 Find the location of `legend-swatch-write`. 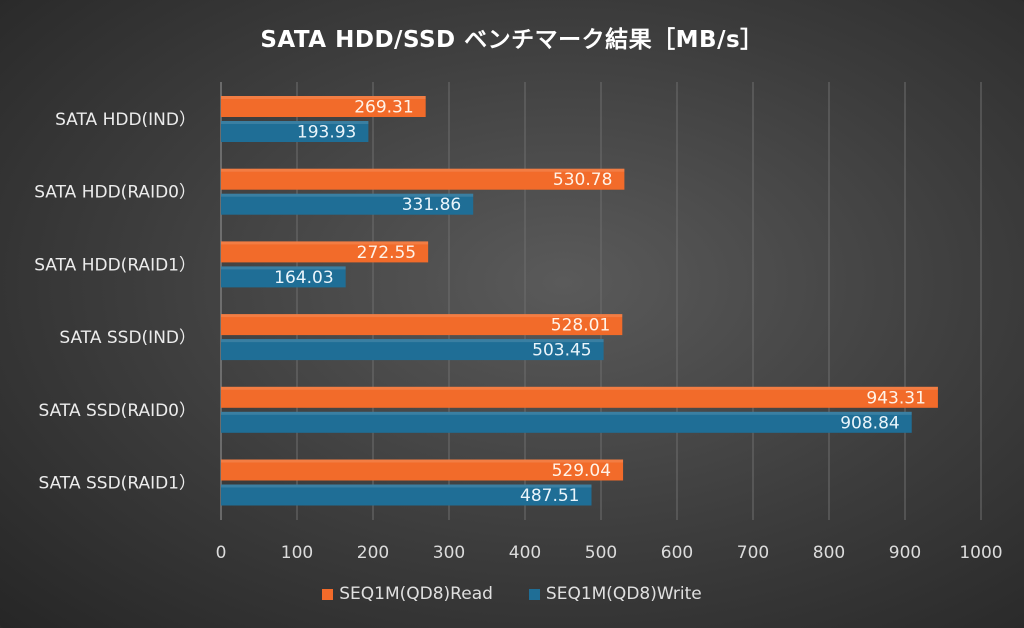

legend-swatch-write is located at coordinates (534, 594).